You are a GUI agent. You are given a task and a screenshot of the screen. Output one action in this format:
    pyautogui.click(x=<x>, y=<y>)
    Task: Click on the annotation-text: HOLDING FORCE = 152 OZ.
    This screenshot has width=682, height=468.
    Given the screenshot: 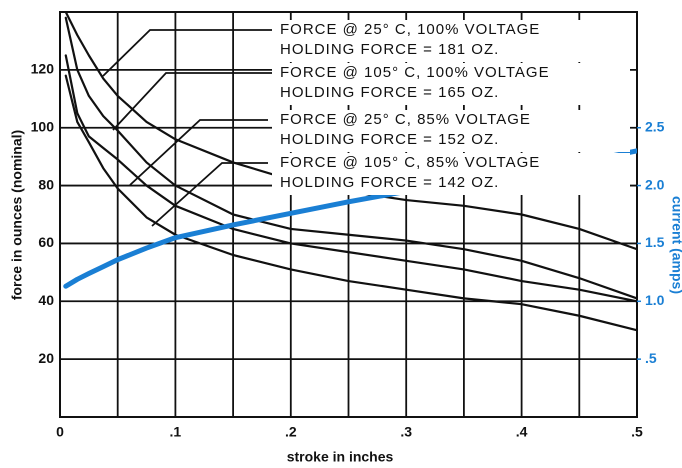 What is the action you would take?
    pyautogui.click(x=389, y=139)
    